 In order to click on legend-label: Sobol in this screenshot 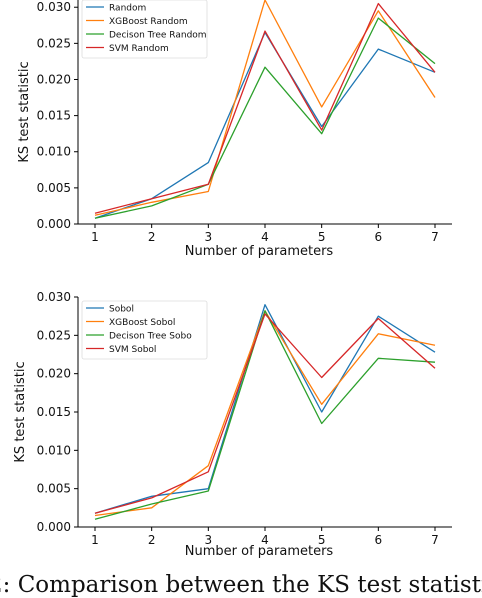, I will do `click(121, 310)`.